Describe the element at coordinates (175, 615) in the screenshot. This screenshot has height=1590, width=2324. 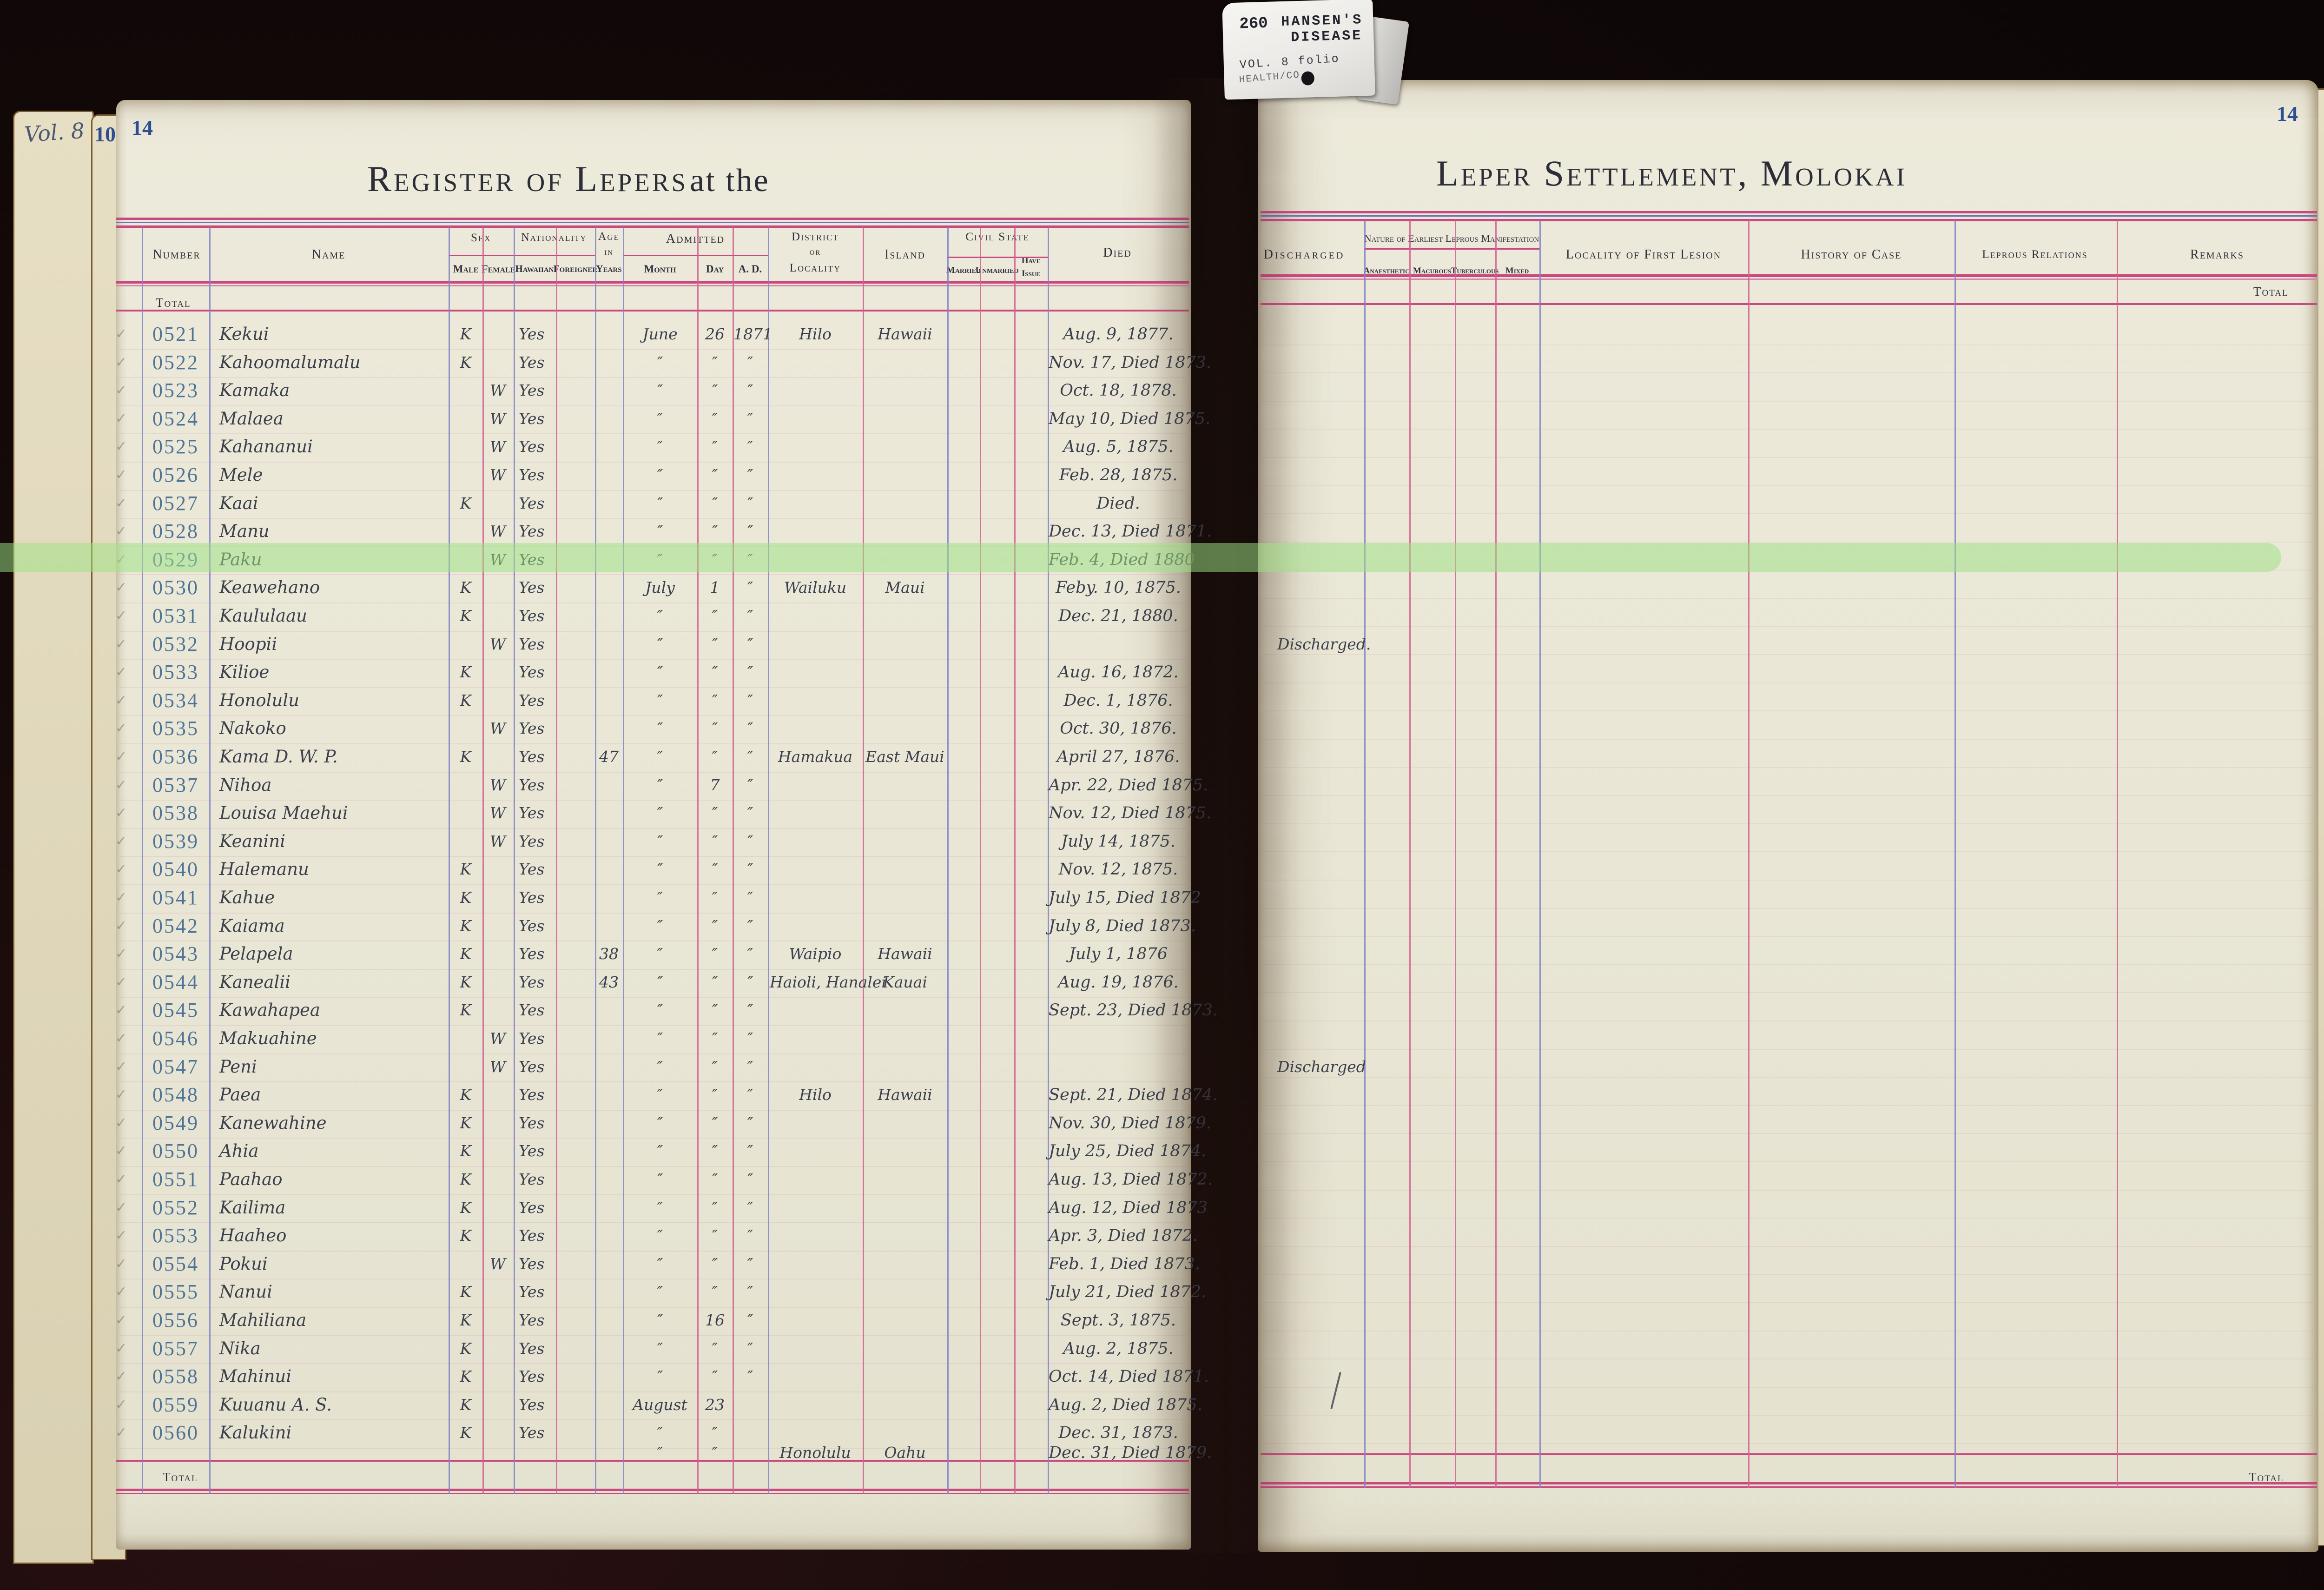
I see `row-number: 0531` at that location.